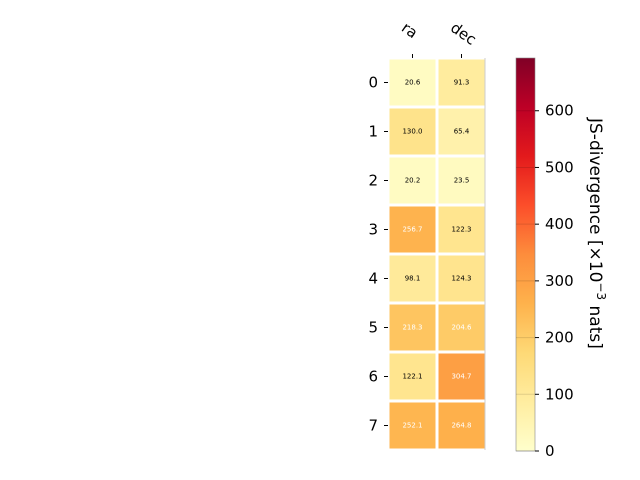 This screenshot has height=480, width=640. I want to click on colorbar-label-tail: nats], so click(595, 324).